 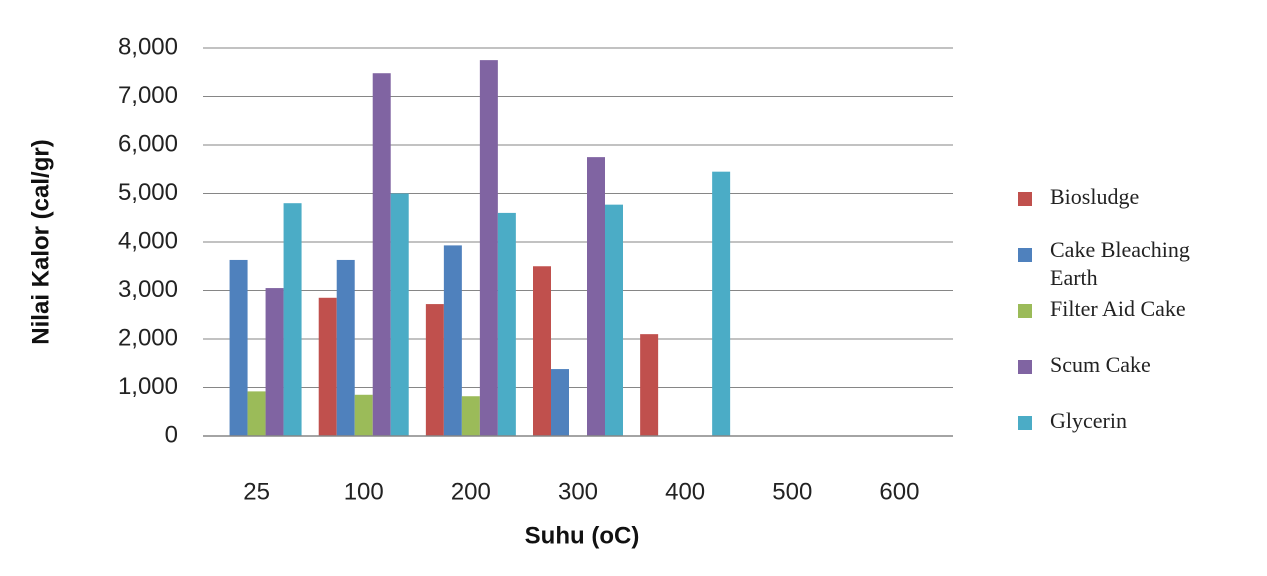 I want to click on y-tick-label: 8,000, so click(x=148, y=46).